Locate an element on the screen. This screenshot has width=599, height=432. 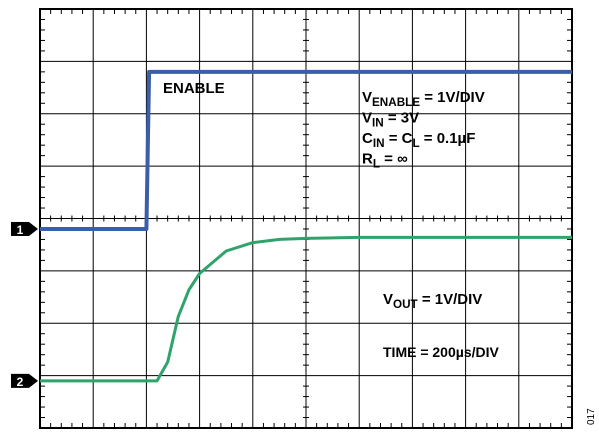
condition-line: VENABLE = 1V/DIV is located at coordinates (423, 99).